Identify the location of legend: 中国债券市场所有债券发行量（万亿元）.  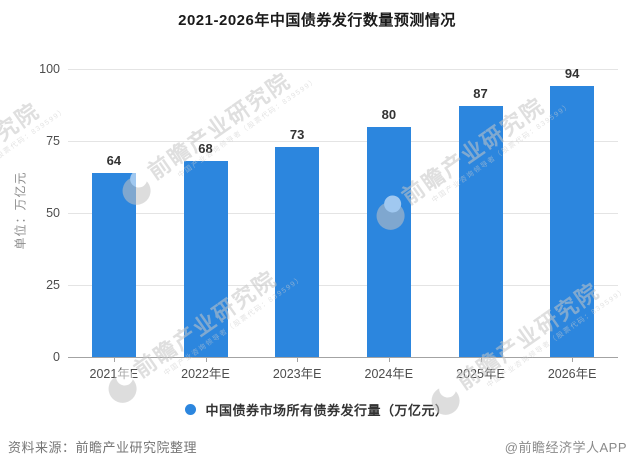
(317, 409).